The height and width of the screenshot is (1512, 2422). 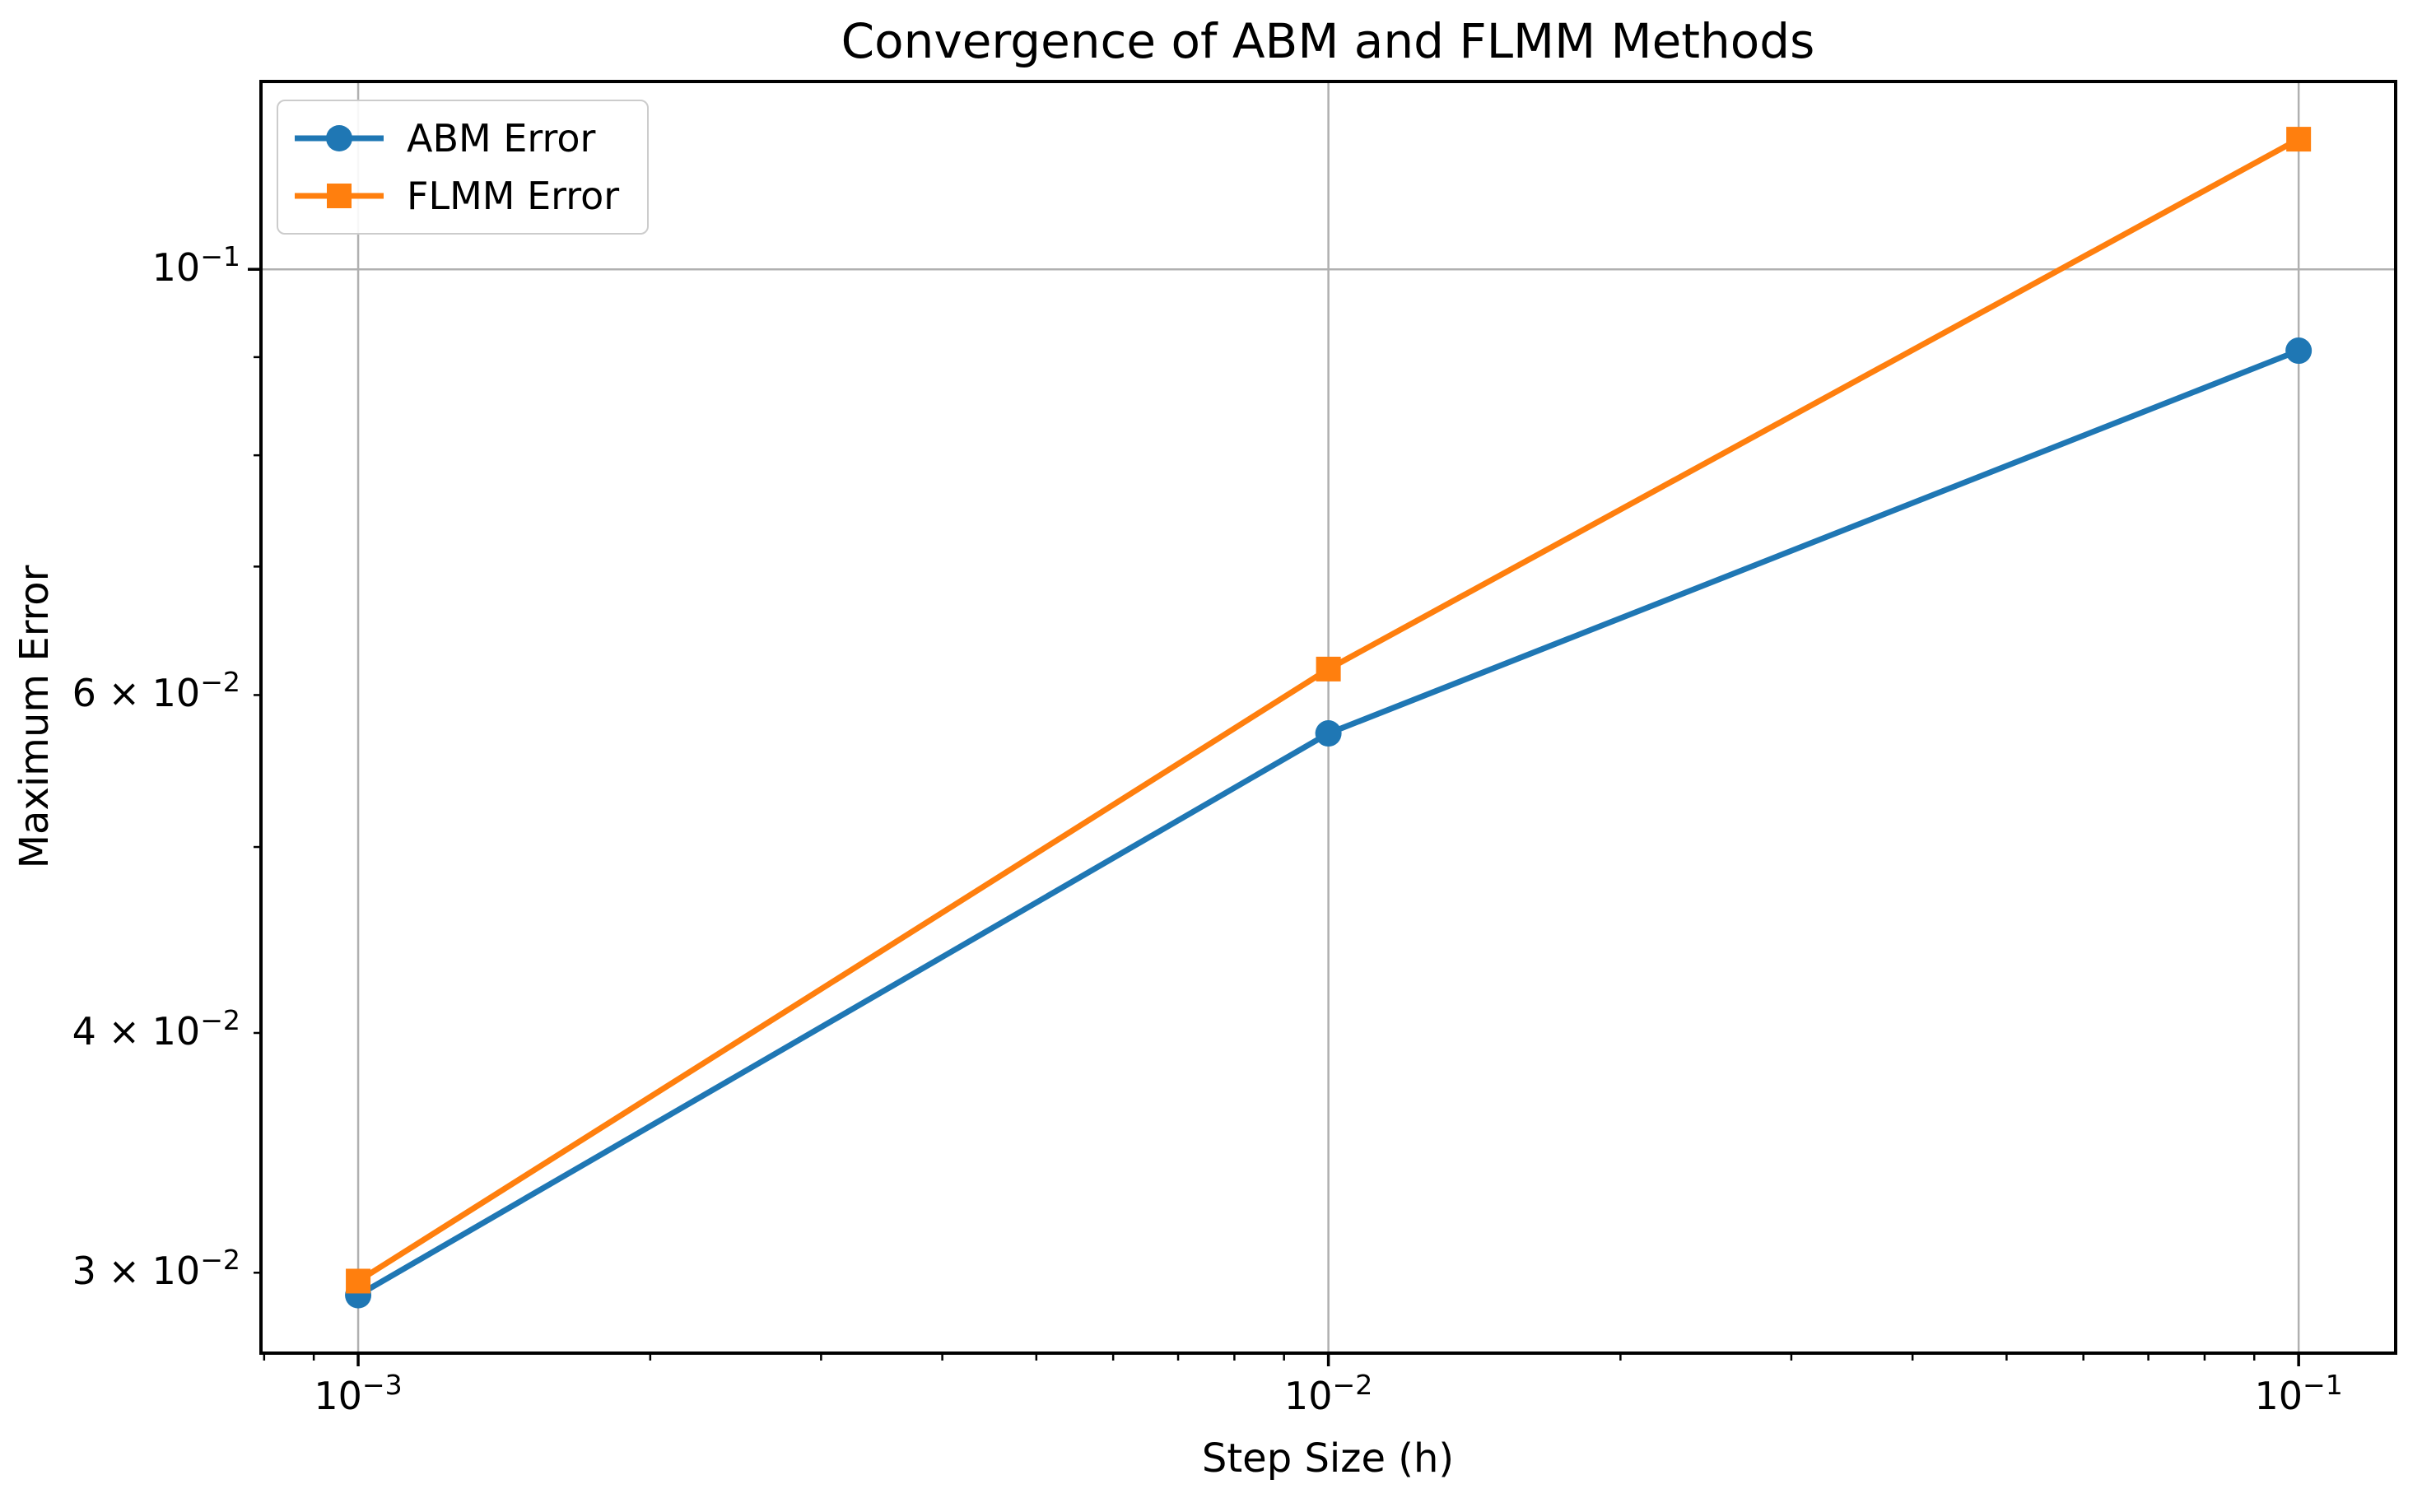 What do you see at coordinates (1328, 1393) in the screenshot?
I see `x-tick-label: 10⁻²` at bounding box center [1328, 1393].